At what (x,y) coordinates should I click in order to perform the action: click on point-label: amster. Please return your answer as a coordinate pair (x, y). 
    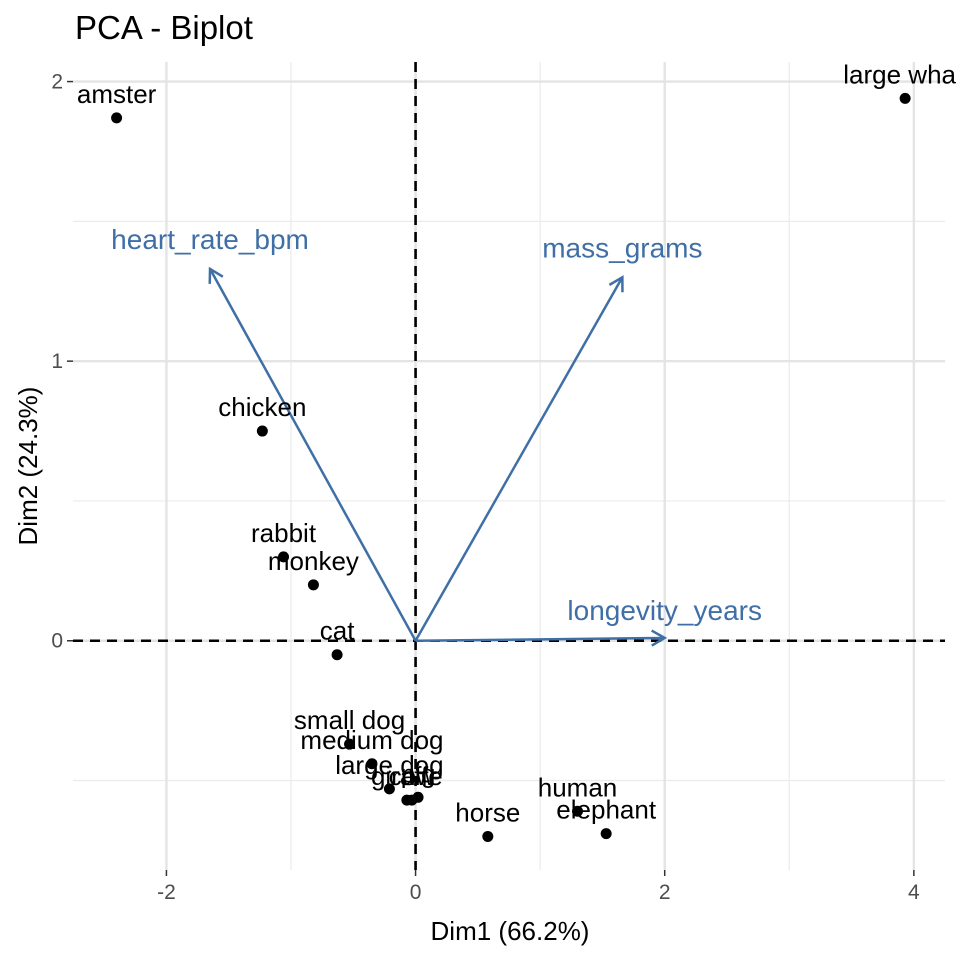
    Looking at the image, I should click on (117, 94).